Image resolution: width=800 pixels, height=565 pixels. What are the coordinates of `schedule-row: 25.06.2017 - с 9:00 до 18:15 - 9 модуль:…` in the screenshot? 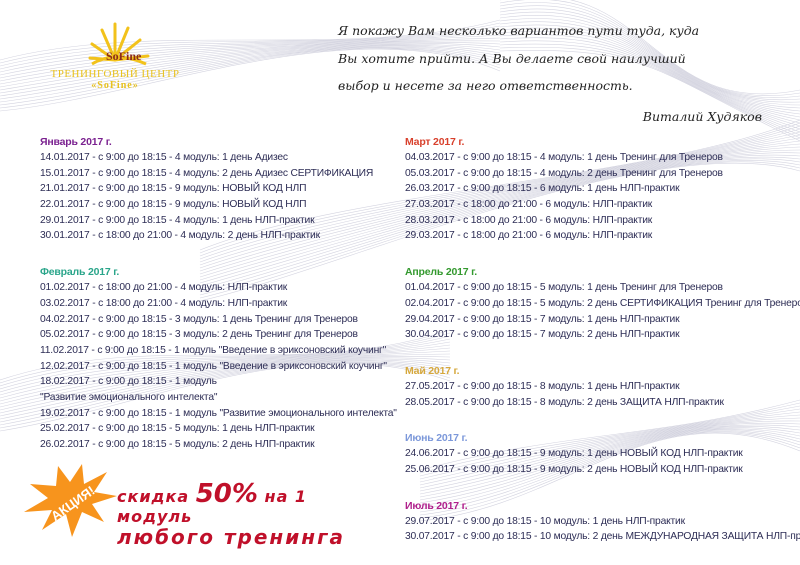 It's located at (574, 469).